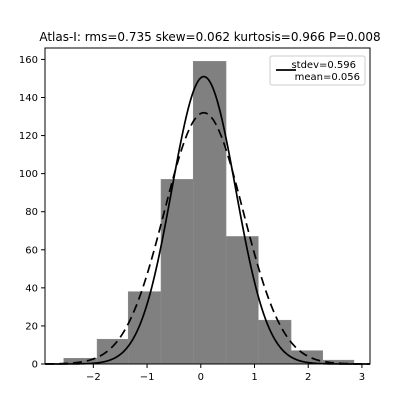  What do you see at coordinates (362, 377) in the screenshot?
I see `x-tick-label-5: 3` at bounding box center [362, 377].